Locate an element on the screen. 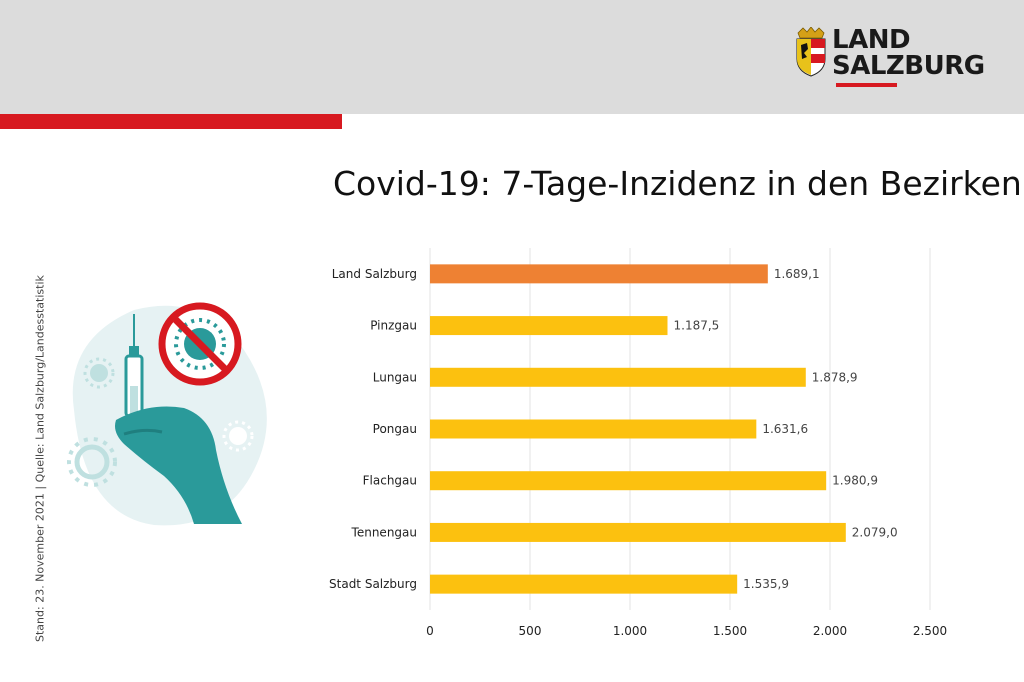  x-tick-label-1: 500 is located at coordinates (530, 631).